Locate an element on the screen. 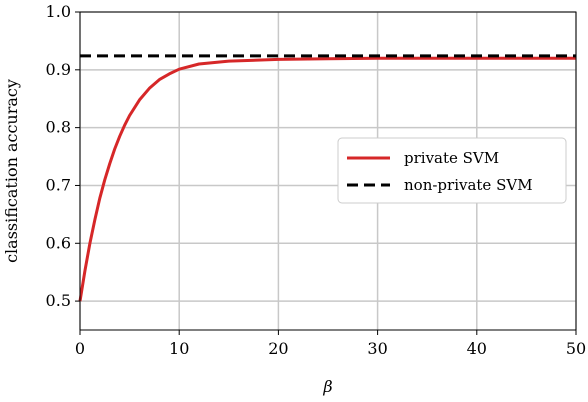  legend-label-1: non-private SVM is located at coordinates (468, 185).